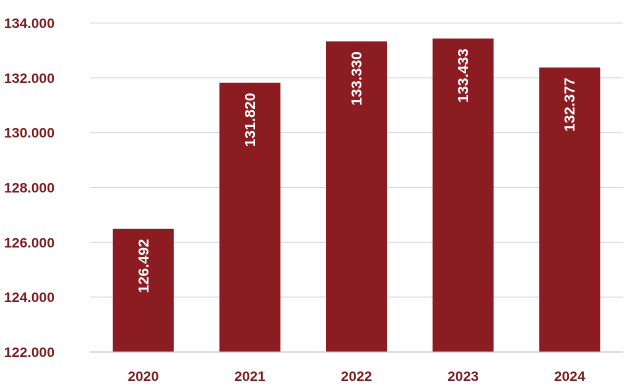  Describe the element at coordinates (463, 376) in the screenshot. I see `x-tick-label: 2023` at that location.